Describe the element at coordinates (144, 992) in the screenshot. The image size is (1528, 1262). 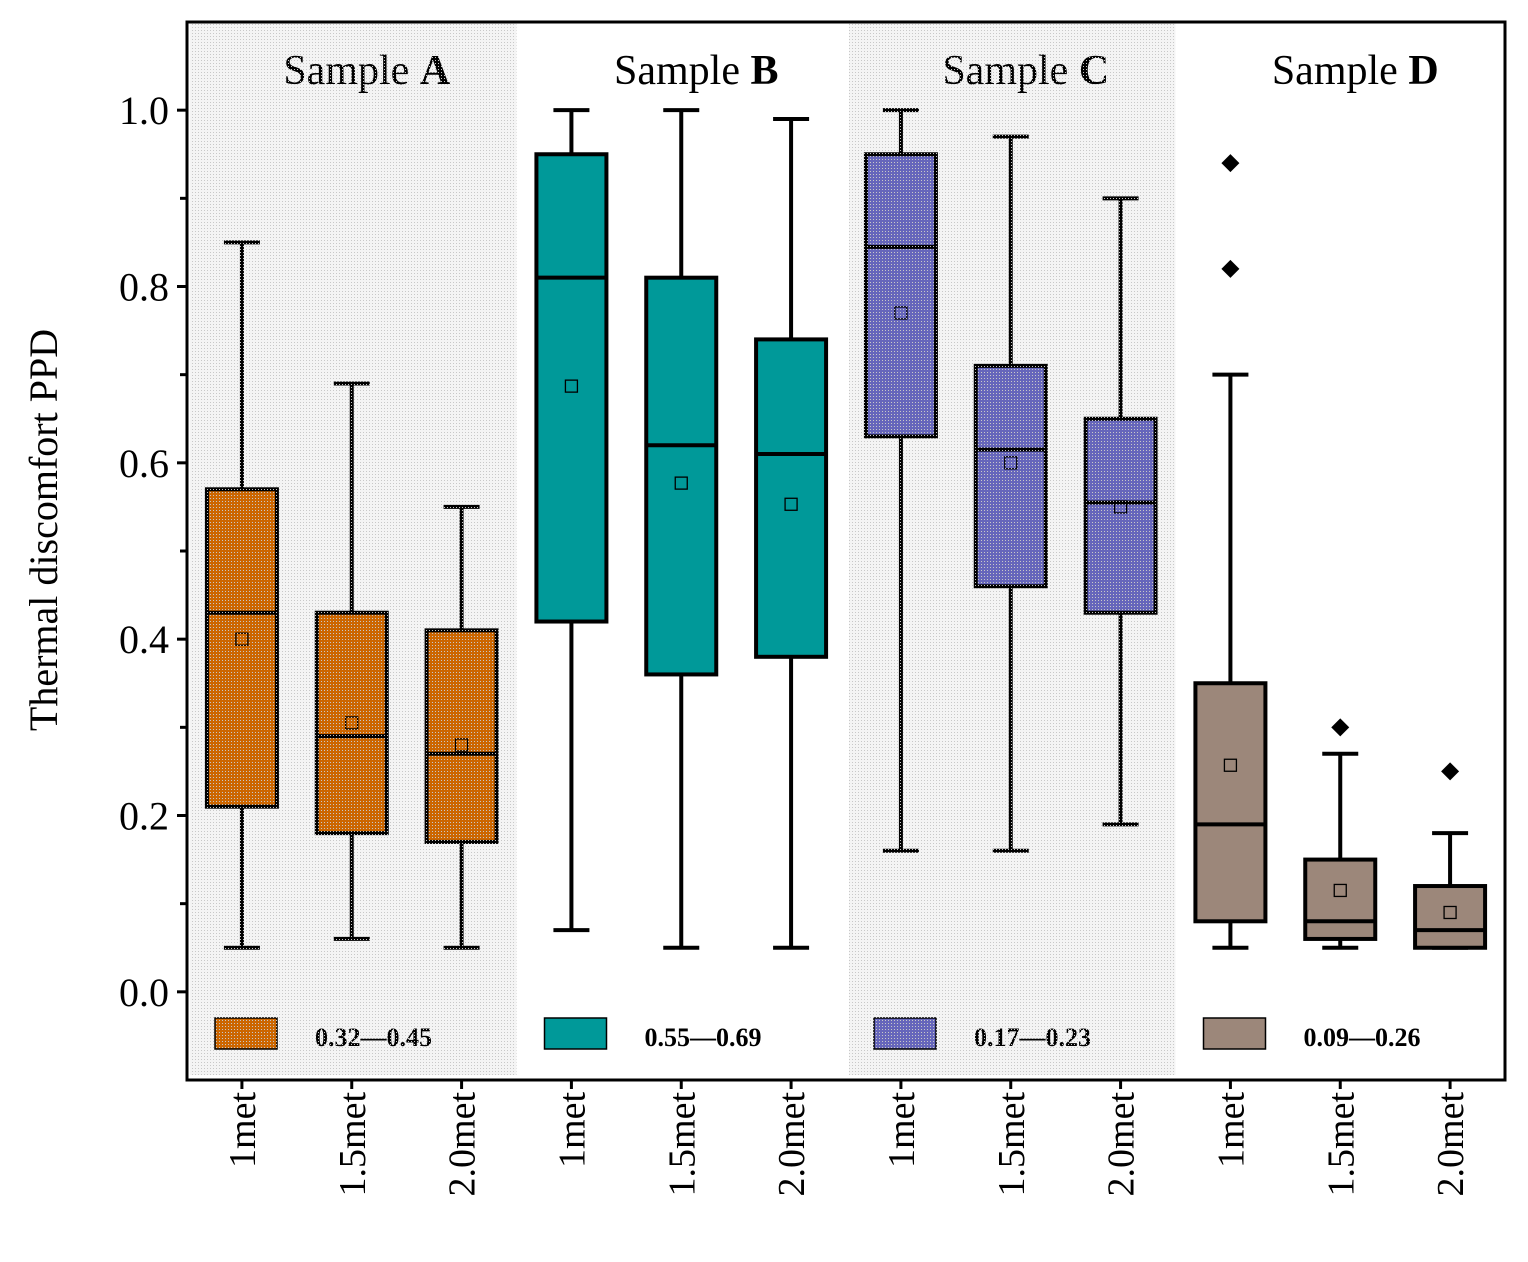
I see `y-tick-label: 0.0` at that location.